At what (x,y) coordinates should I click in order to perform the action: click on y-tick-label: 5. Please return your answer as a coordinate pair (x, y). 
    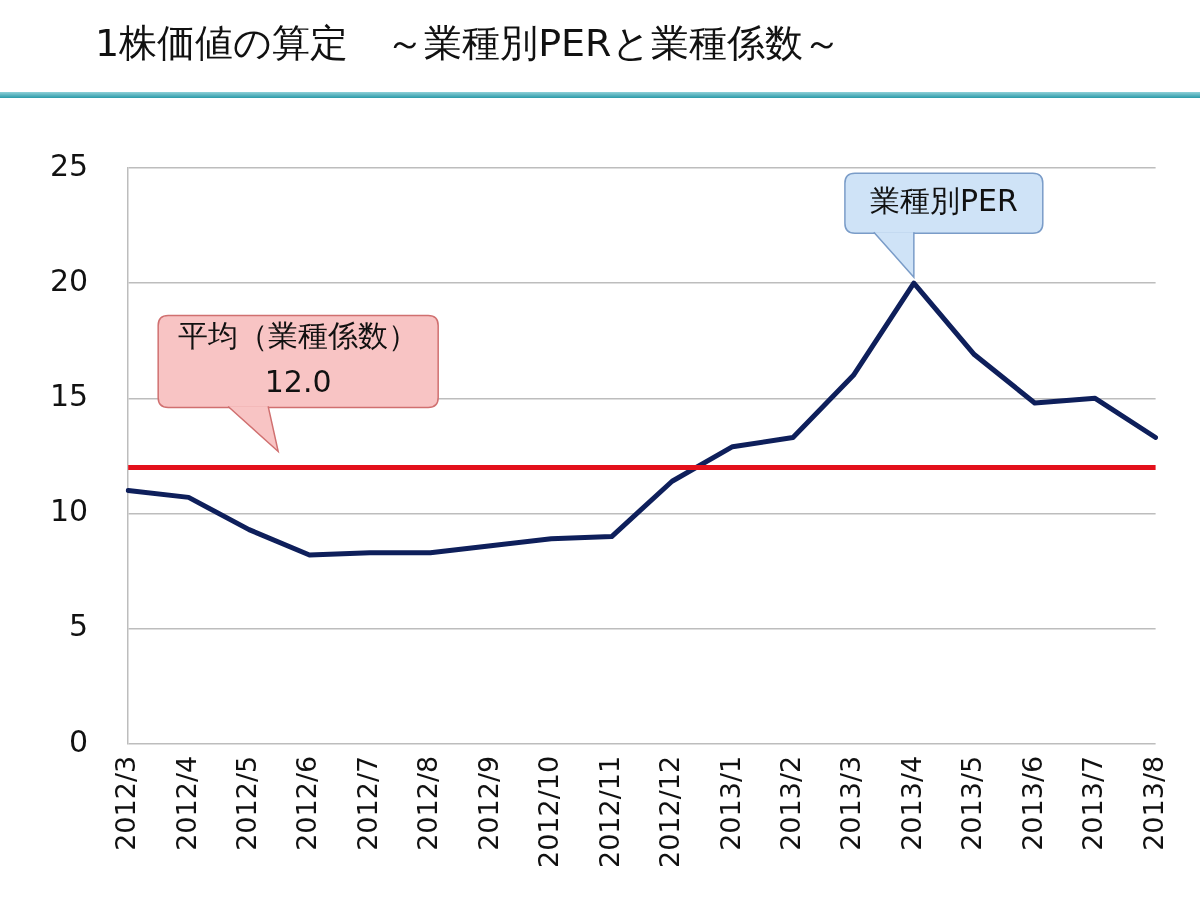
    Looking at the image, I should click on (79, 626).